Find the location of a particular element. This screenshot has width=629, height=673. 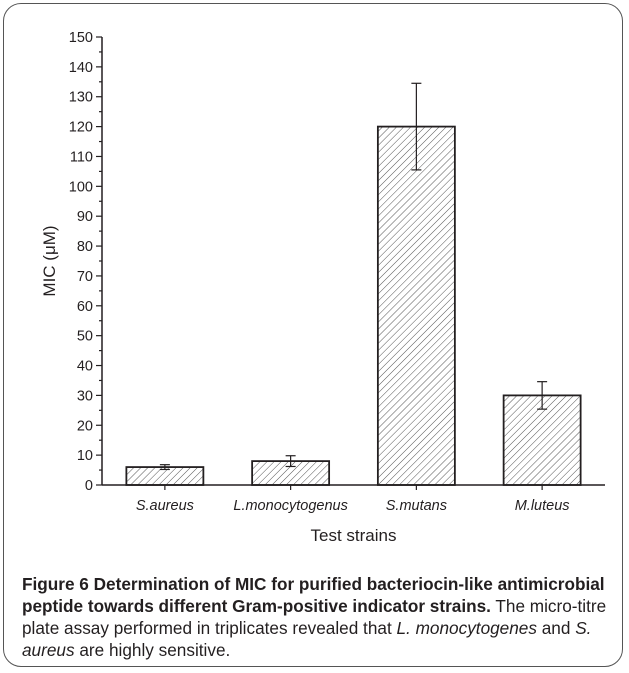

caption-text-3: are highly sensitive. is located at coordinates (152, 650).